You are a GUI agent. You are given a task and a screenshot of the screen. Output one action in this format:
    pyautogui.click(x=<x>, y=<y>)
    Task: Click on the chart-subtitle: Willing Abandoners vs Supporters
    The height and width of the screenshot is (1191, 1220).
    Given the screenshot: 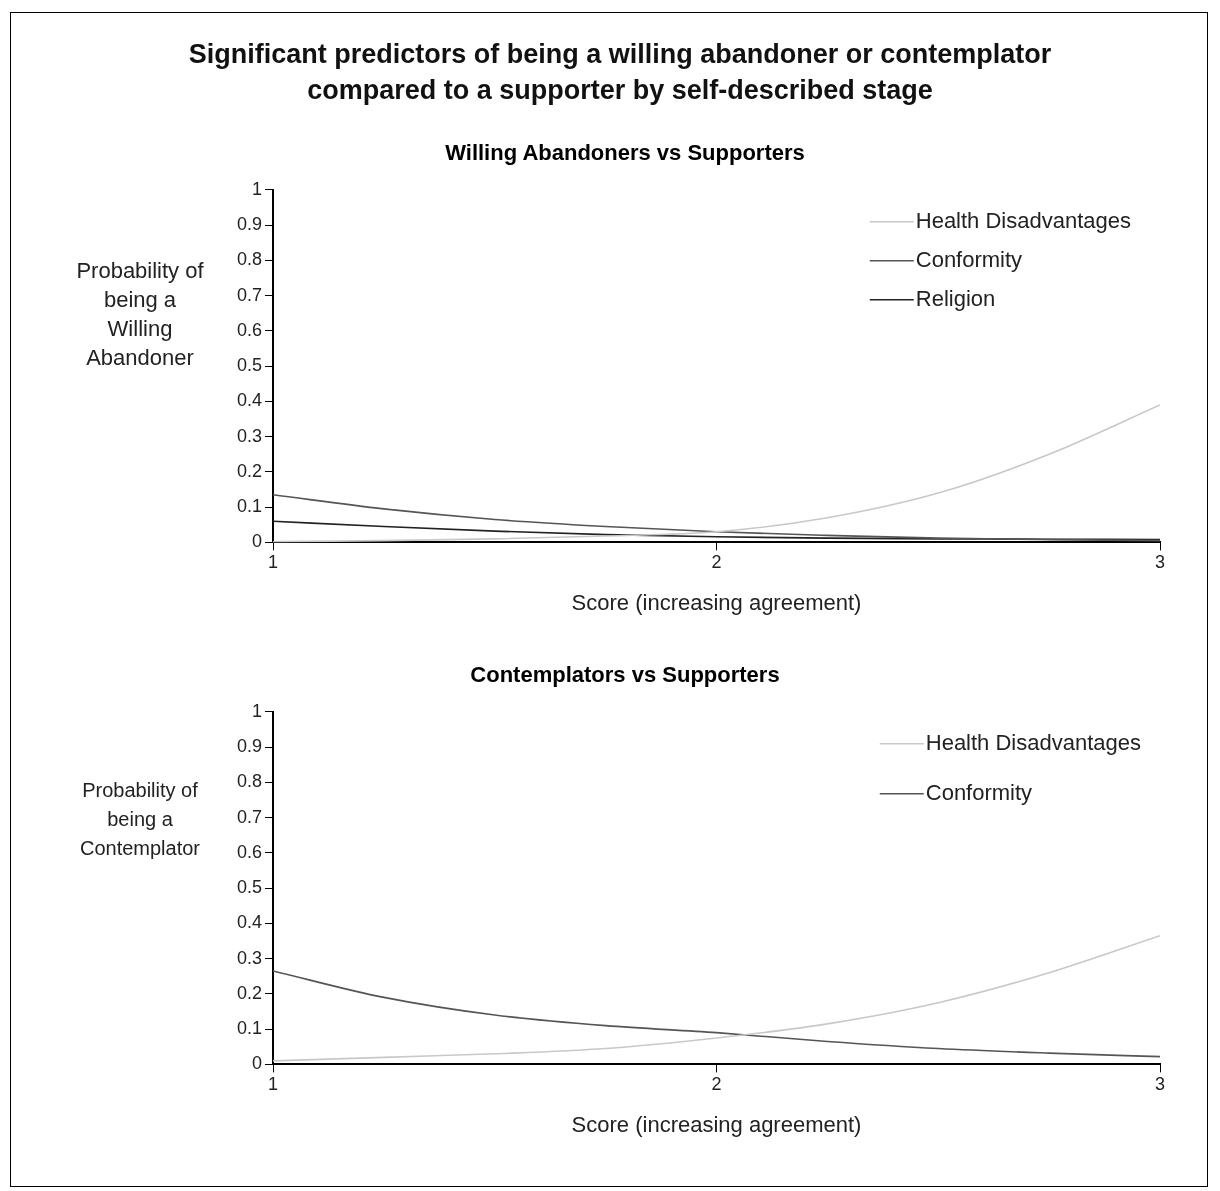 What is the action you would take?
    pyautogui.click(x=625, y=153)
    